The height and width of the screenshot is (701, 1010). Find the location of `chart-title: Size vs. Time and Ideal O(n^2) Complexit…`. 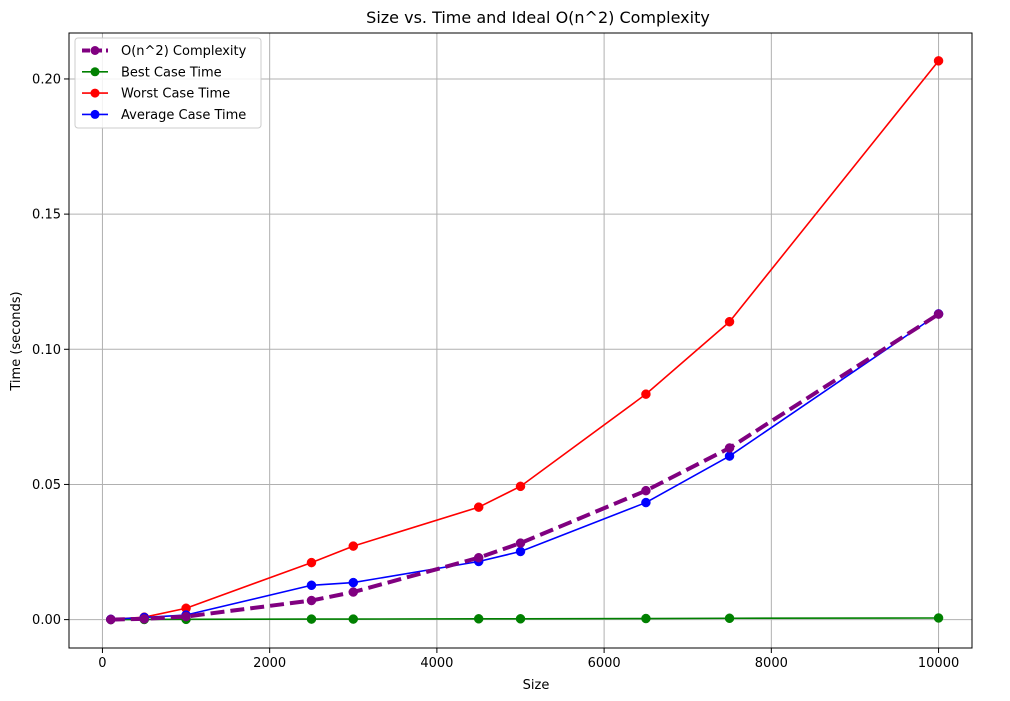

chart-title: Size vs. Time and Ideal O(n^2) Complexit… is located at coordinates (538, 17).